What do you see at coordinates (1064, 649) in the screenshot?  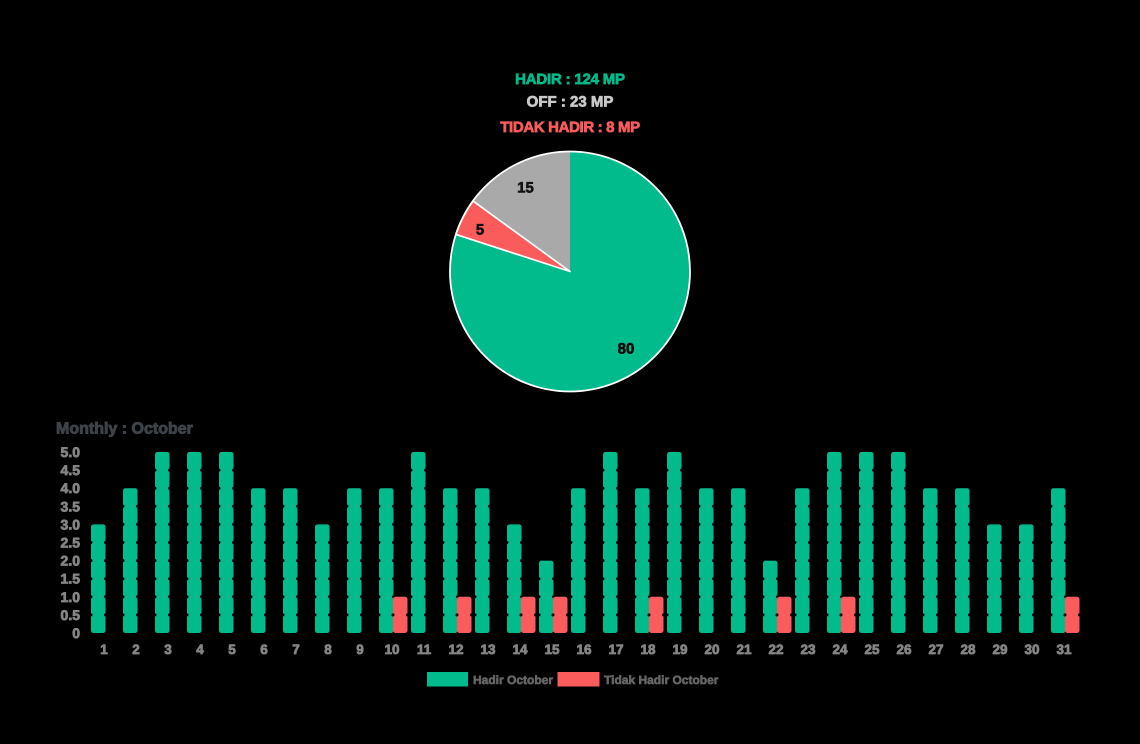 I see `svg-text: 31` at bounding box center [1064, 649].